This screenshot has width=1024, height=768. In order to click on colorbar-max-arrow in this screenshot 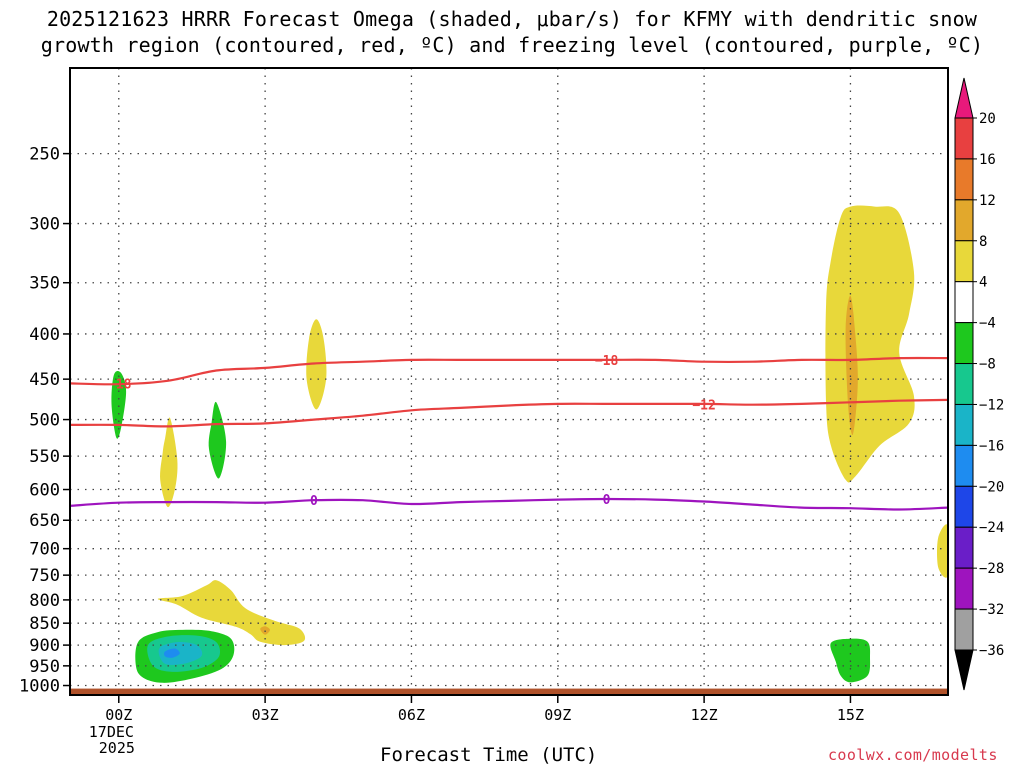, I will do `click(964, 98)`.